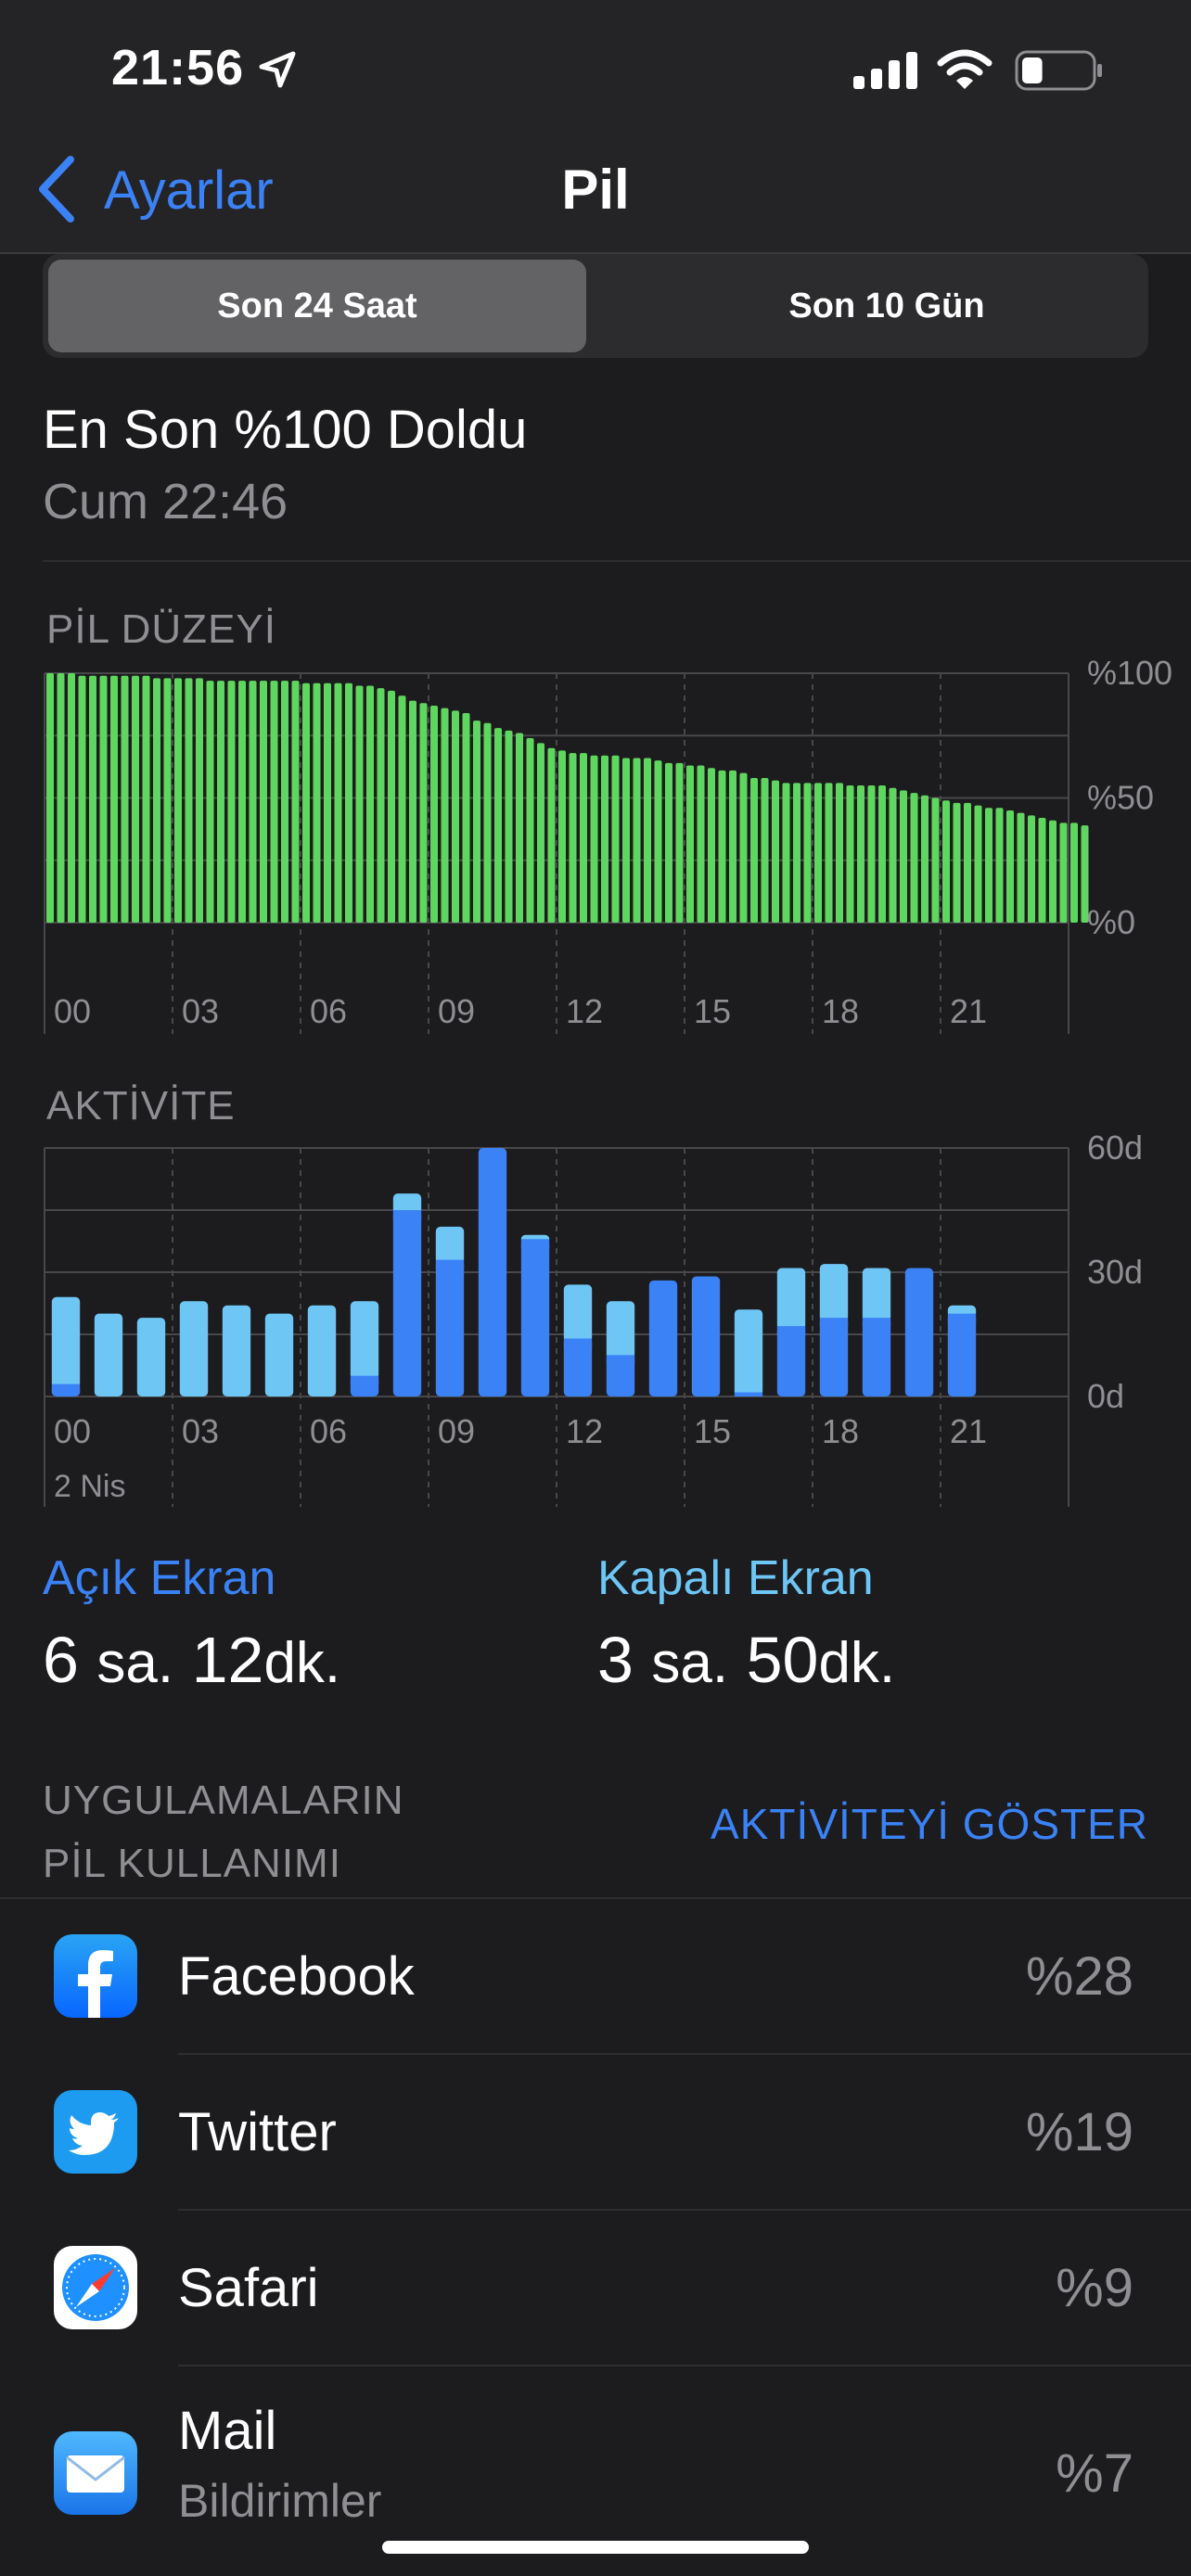  I want to click on x-tick-label: 09, so click(456, 1431).